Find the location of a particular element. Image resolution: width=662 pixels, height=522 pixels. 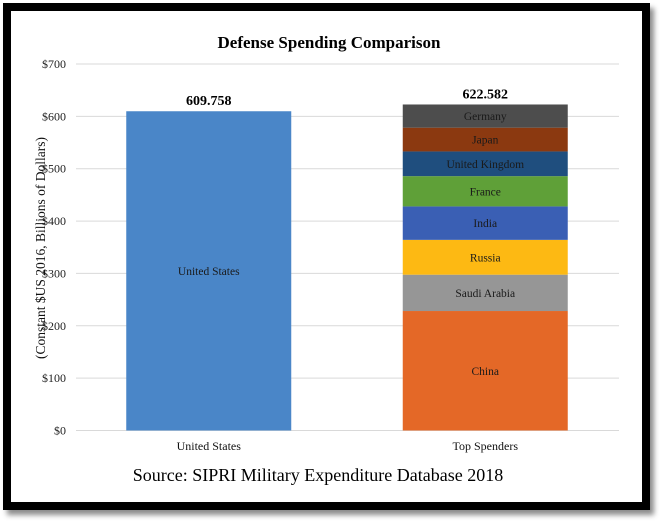

y-tick-label: $100 is located at coordinates (54, 378).